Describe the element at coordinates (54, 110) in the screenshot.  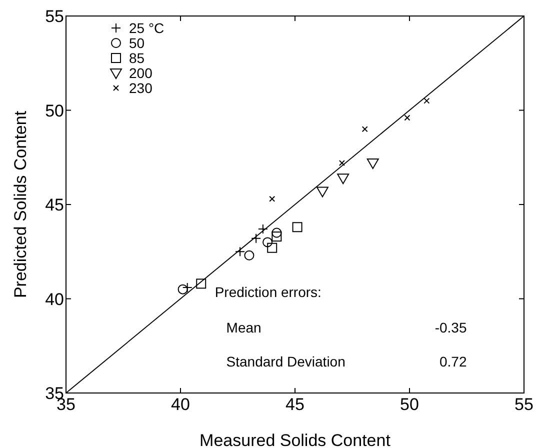
I see `y-tick-label: 50` at that location.